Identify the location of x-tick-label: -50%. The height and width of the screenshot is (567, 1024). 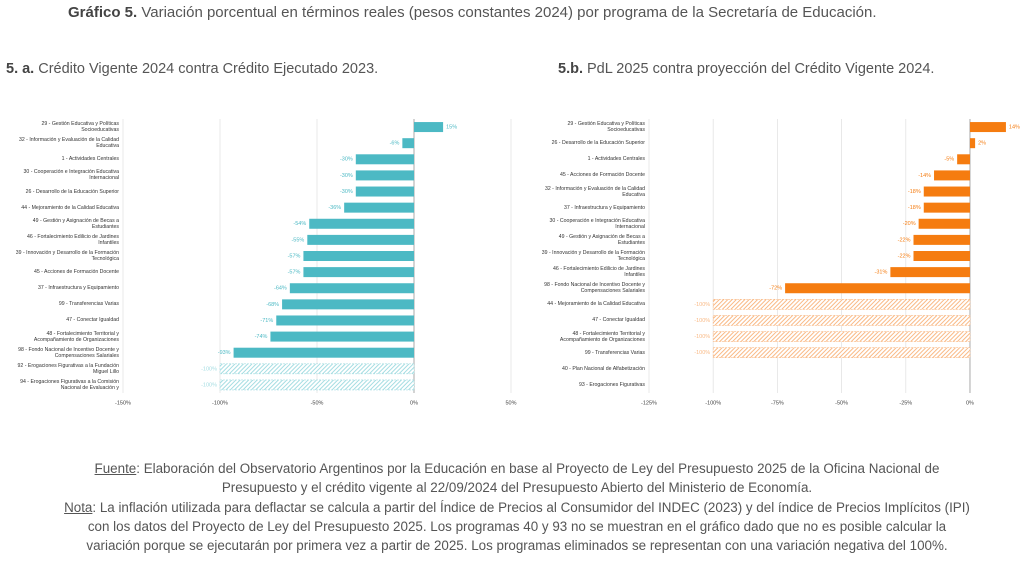
(841, 403).